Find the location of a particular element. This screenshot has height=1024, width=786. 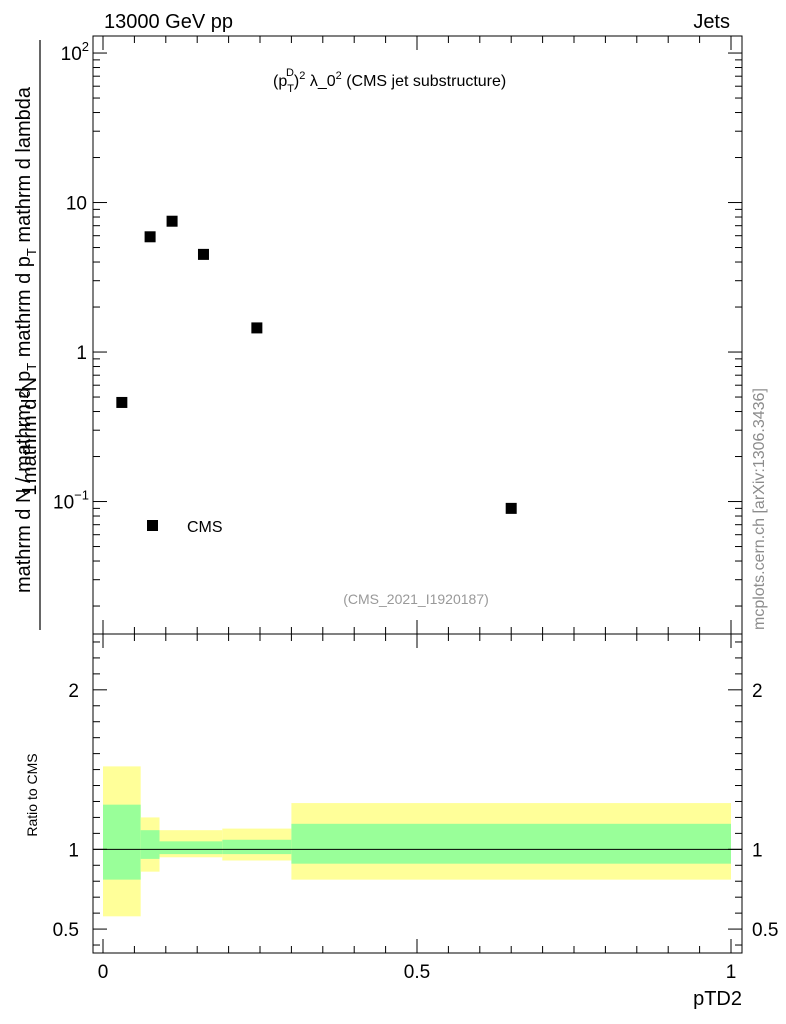

x-tick-label: 1 is located at coordinates (731, 972).